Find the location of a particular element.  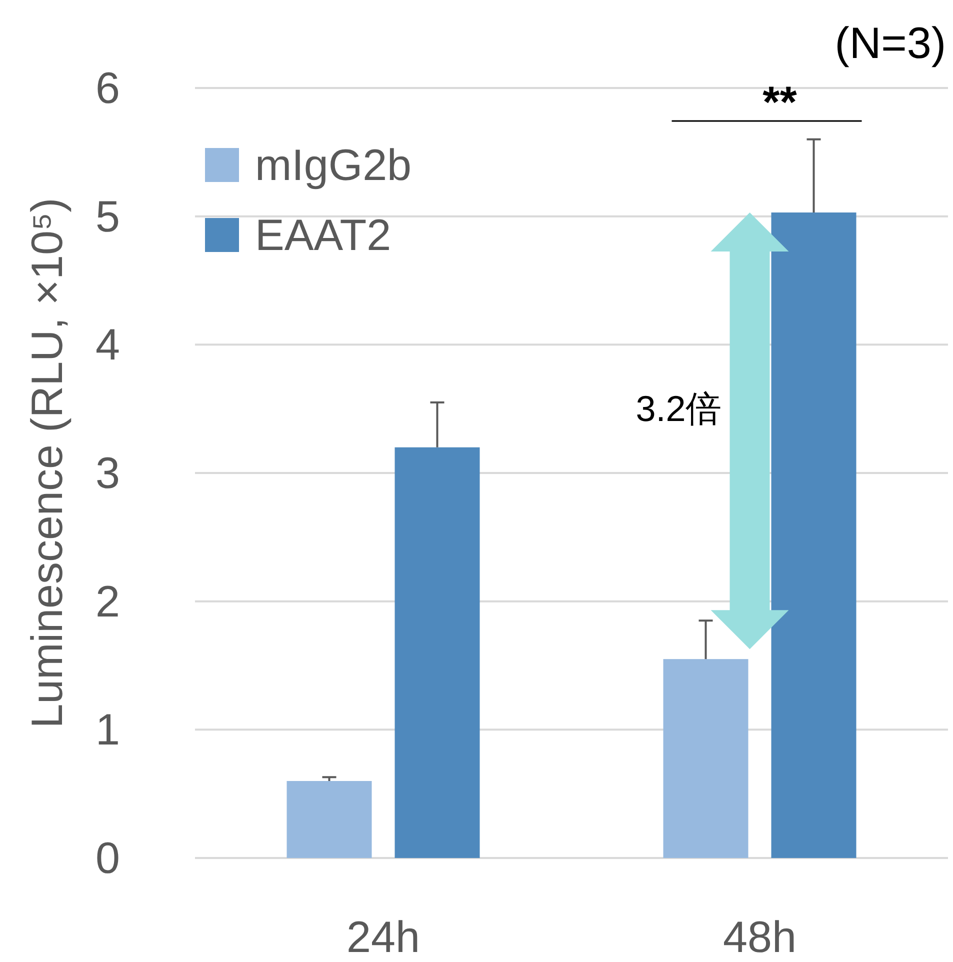

y-axis-title: Luminescence (RLU, ×10⁵) is located at coordinates (47, 463).